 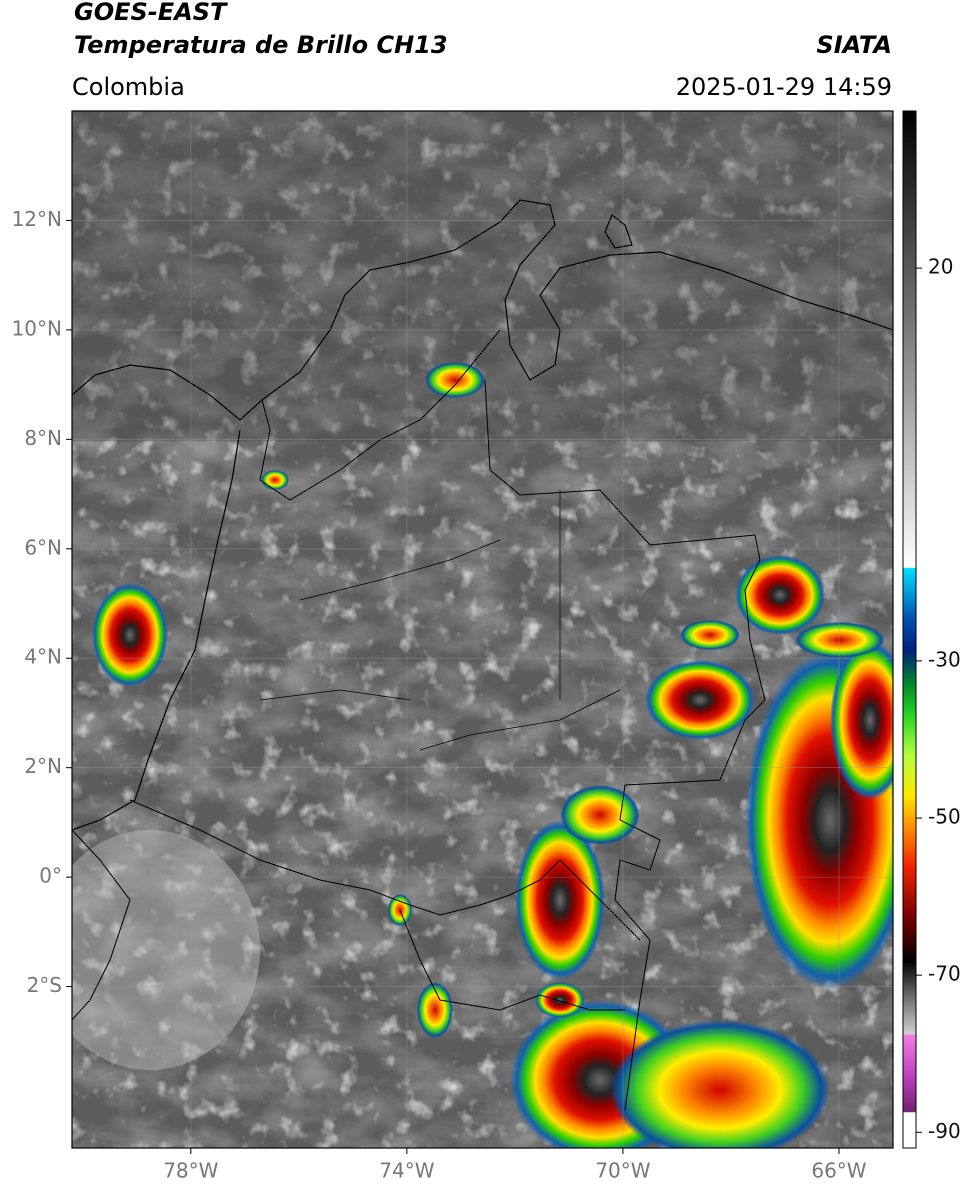 I want to click on y-tick-label: 10°N, so click(x=37, y=328).